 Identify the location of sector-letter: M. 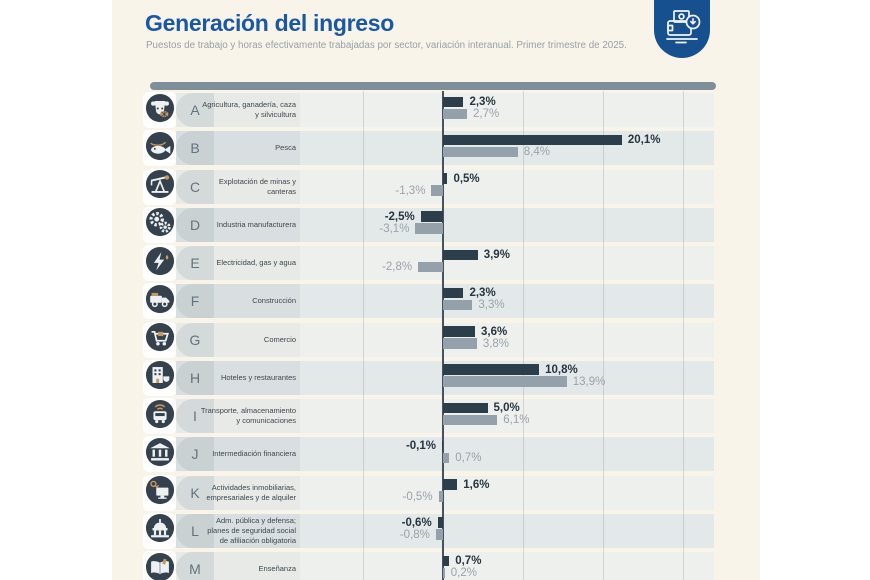
(195, 566).